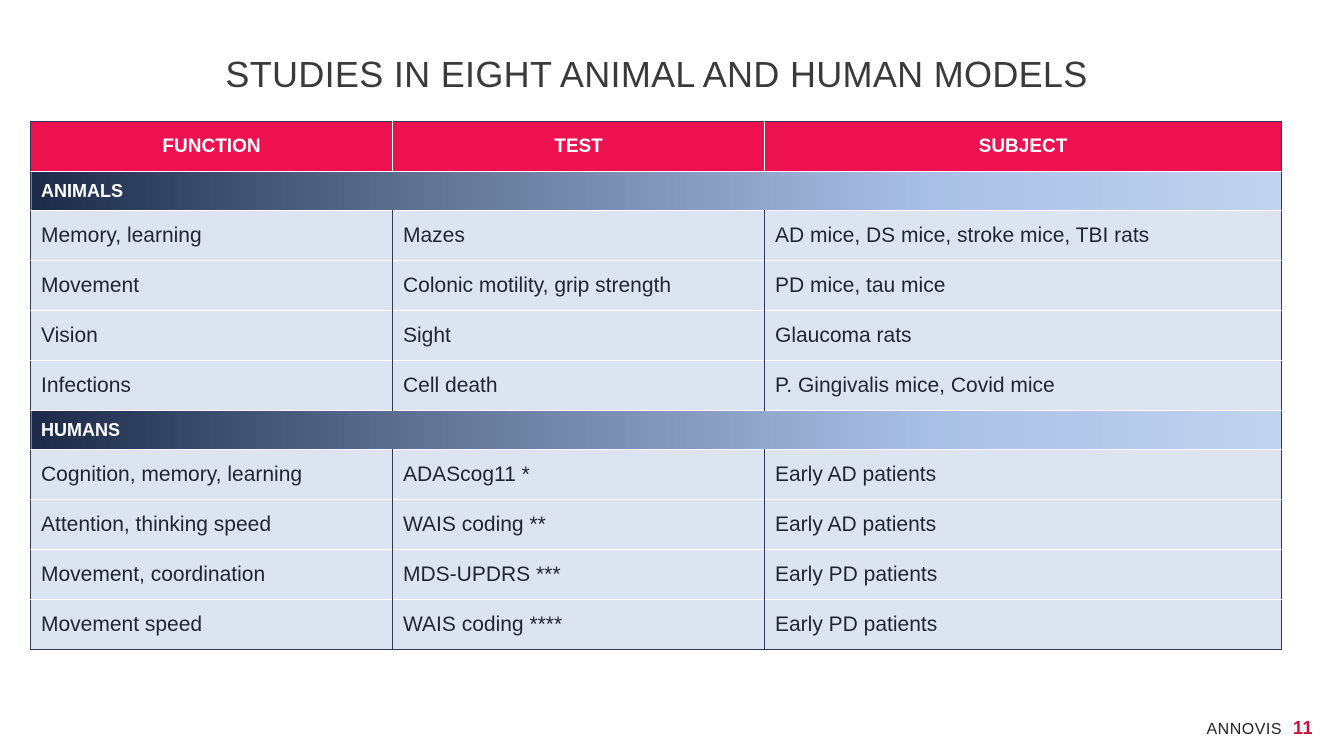 This screenshot has height=749, width=1333. I want to click on test-cell: Cell death, so click(578, 385).